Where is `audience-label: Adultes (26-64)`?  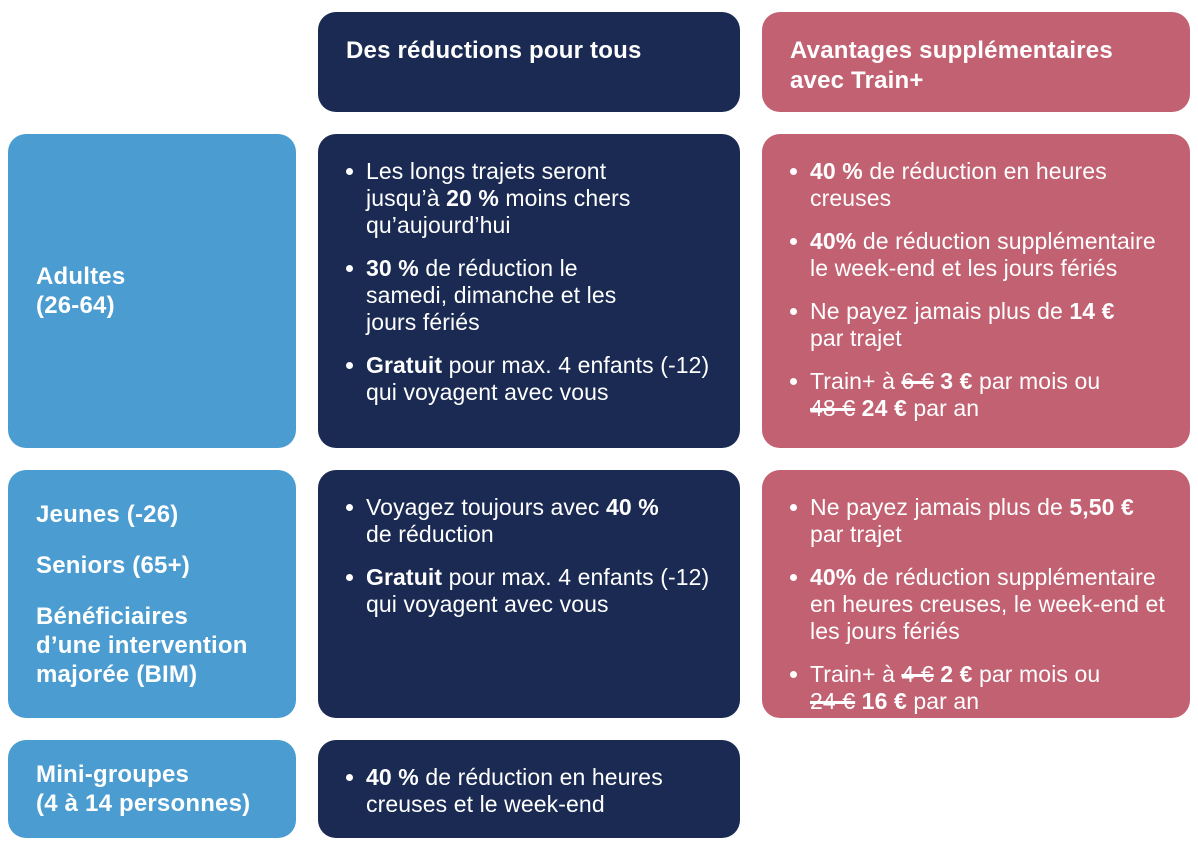 audience-label: Adultes (26-64) is located at coordinates (81, 291).